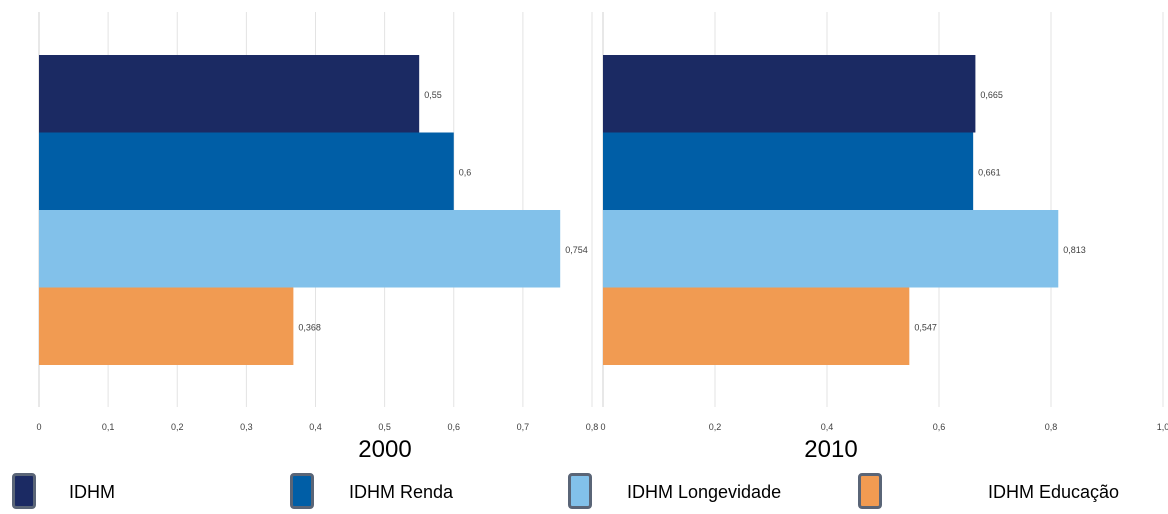  What do you see at coordinates (870, 491) in the screenshot?
I see `legend-swatch-idhm-educacao` at bounding box center [870, 491].